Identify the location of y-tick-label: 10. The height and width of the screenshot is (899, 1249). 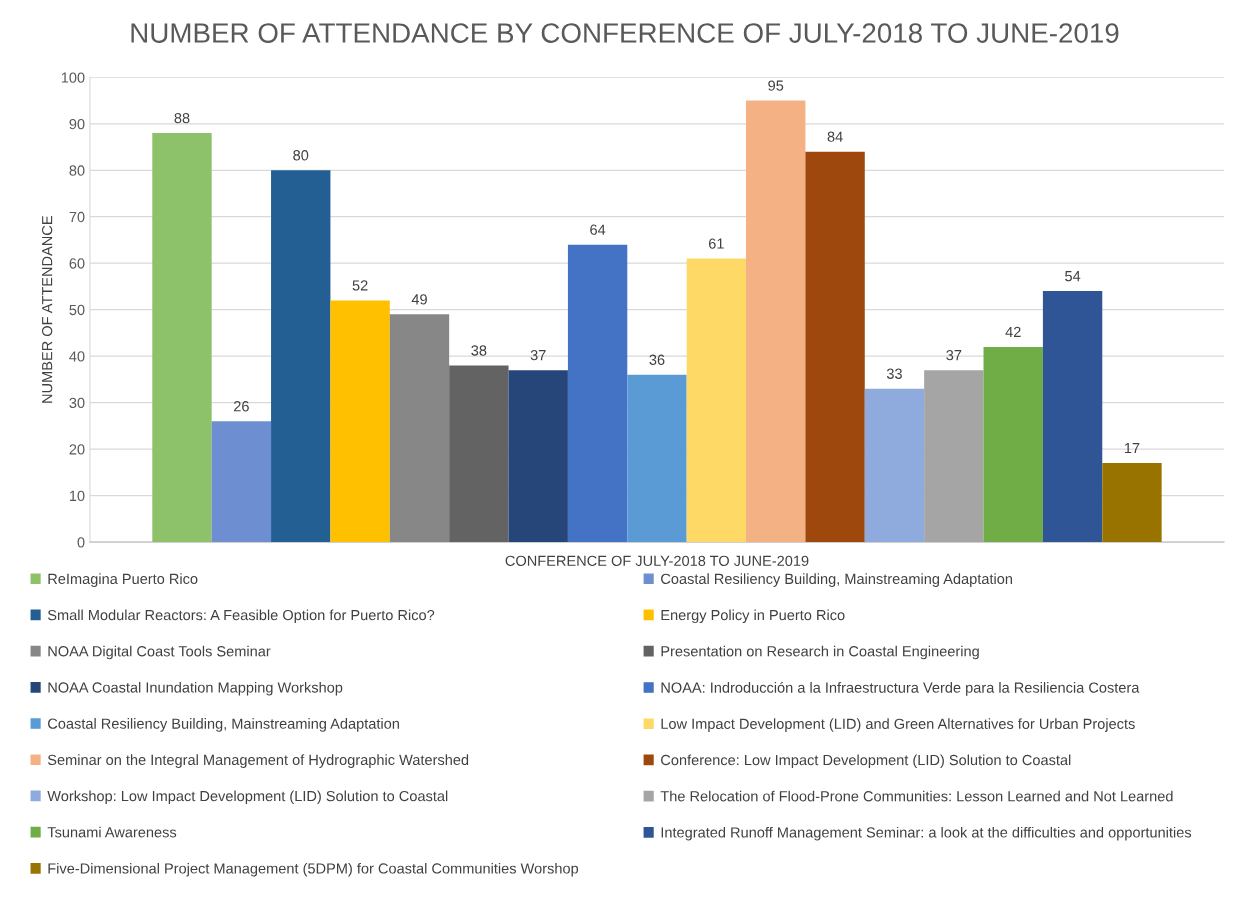
(77, 496).